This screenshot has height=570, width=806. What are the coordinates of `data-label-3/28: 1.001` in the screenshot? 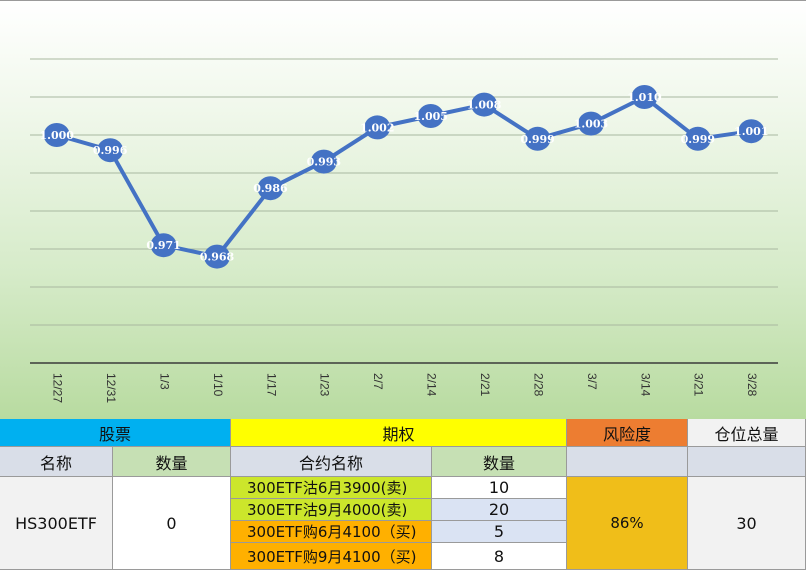 It's located at (751, 131).